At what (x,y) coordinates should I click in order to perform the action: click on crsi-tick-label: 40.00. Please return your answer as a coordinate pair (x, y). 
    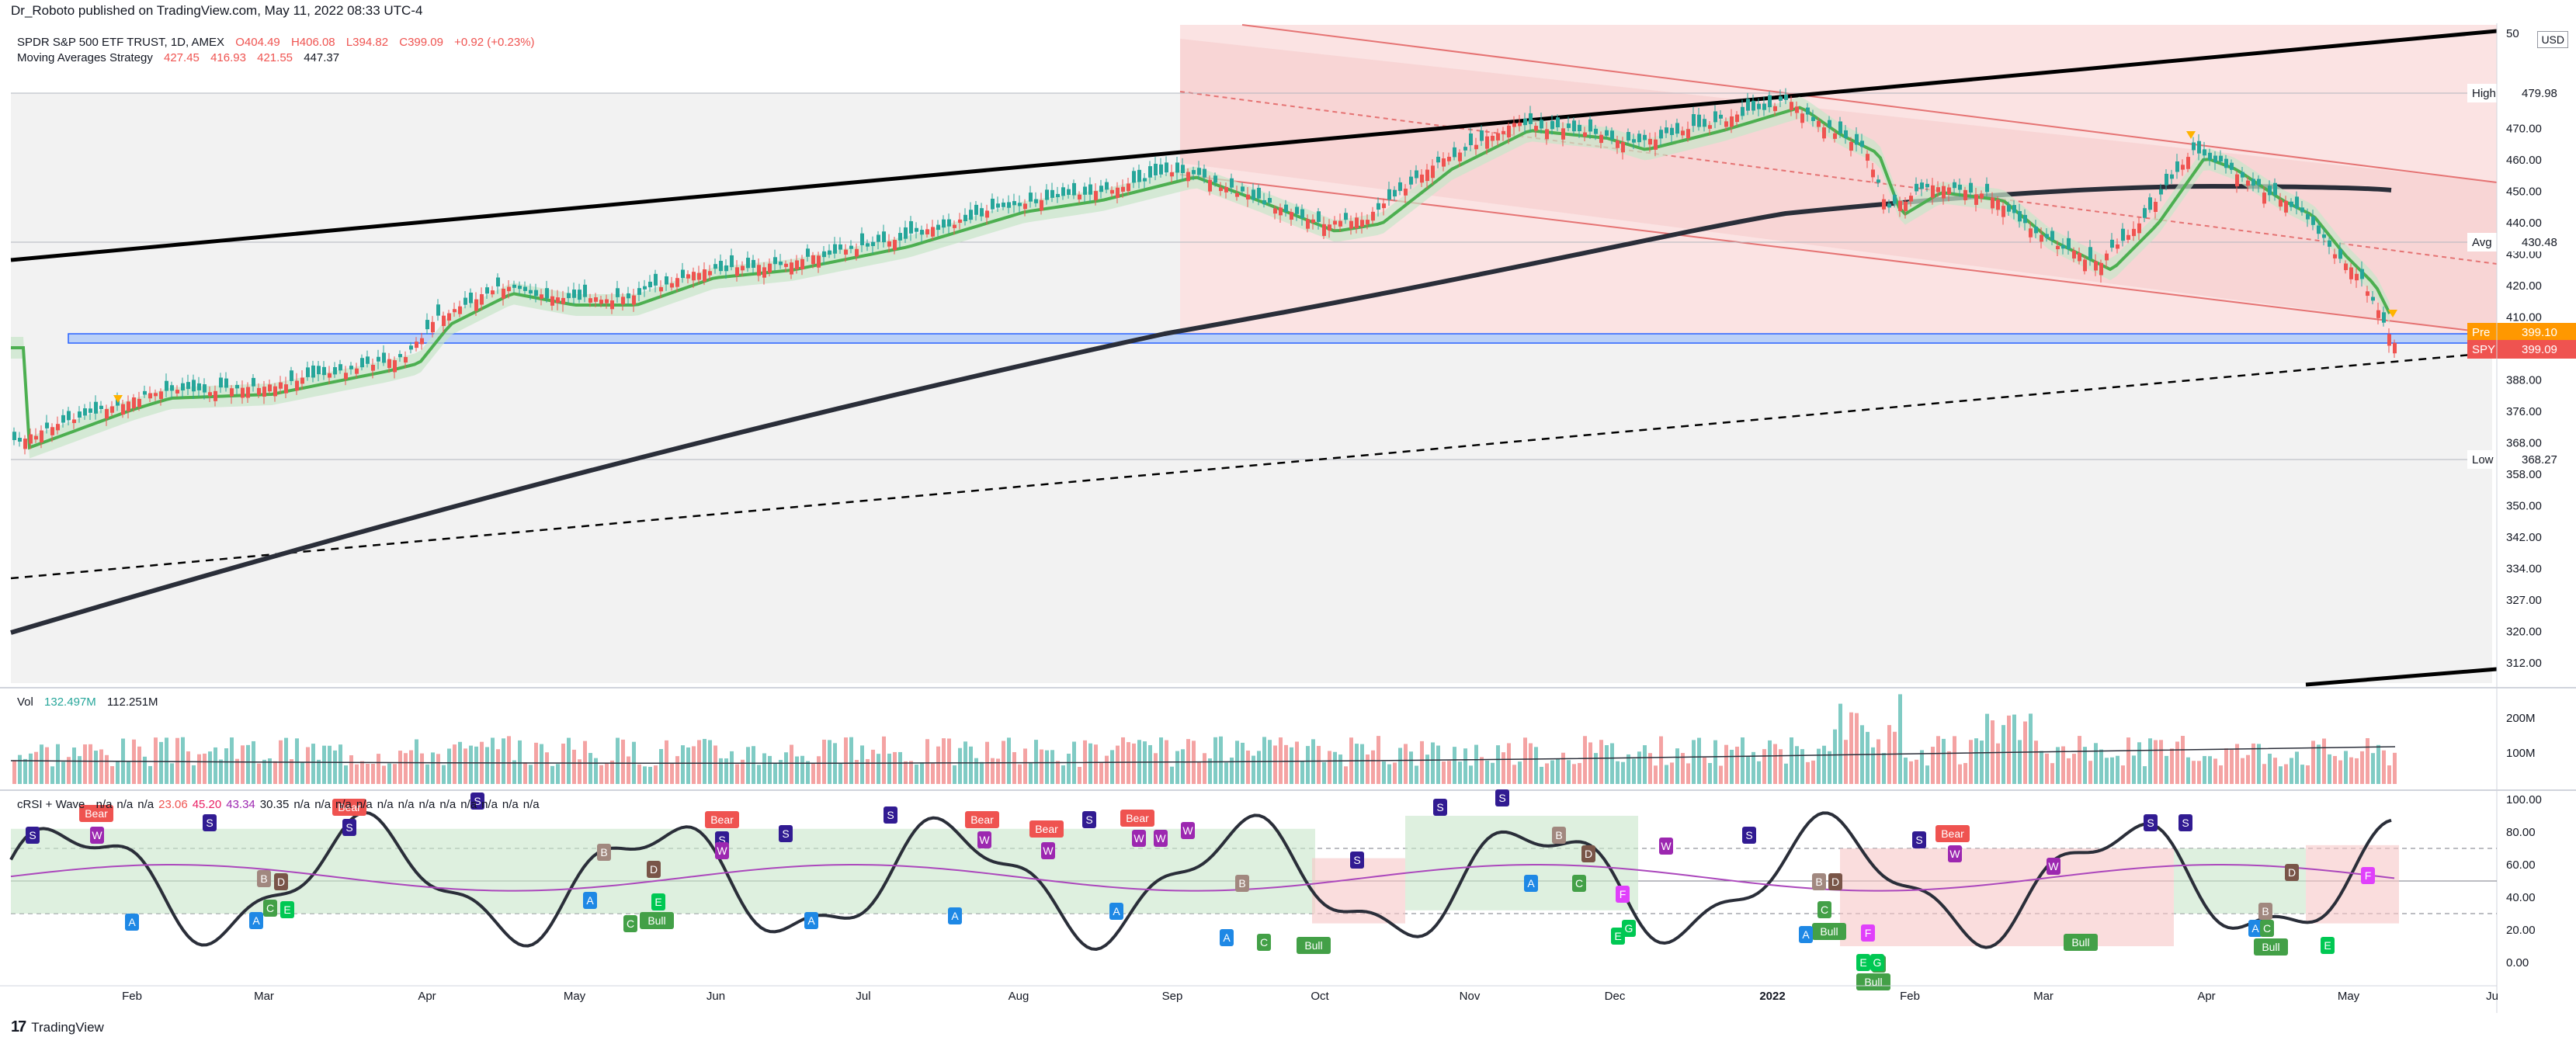
    Looking at the image, I should click on (2521, 898).